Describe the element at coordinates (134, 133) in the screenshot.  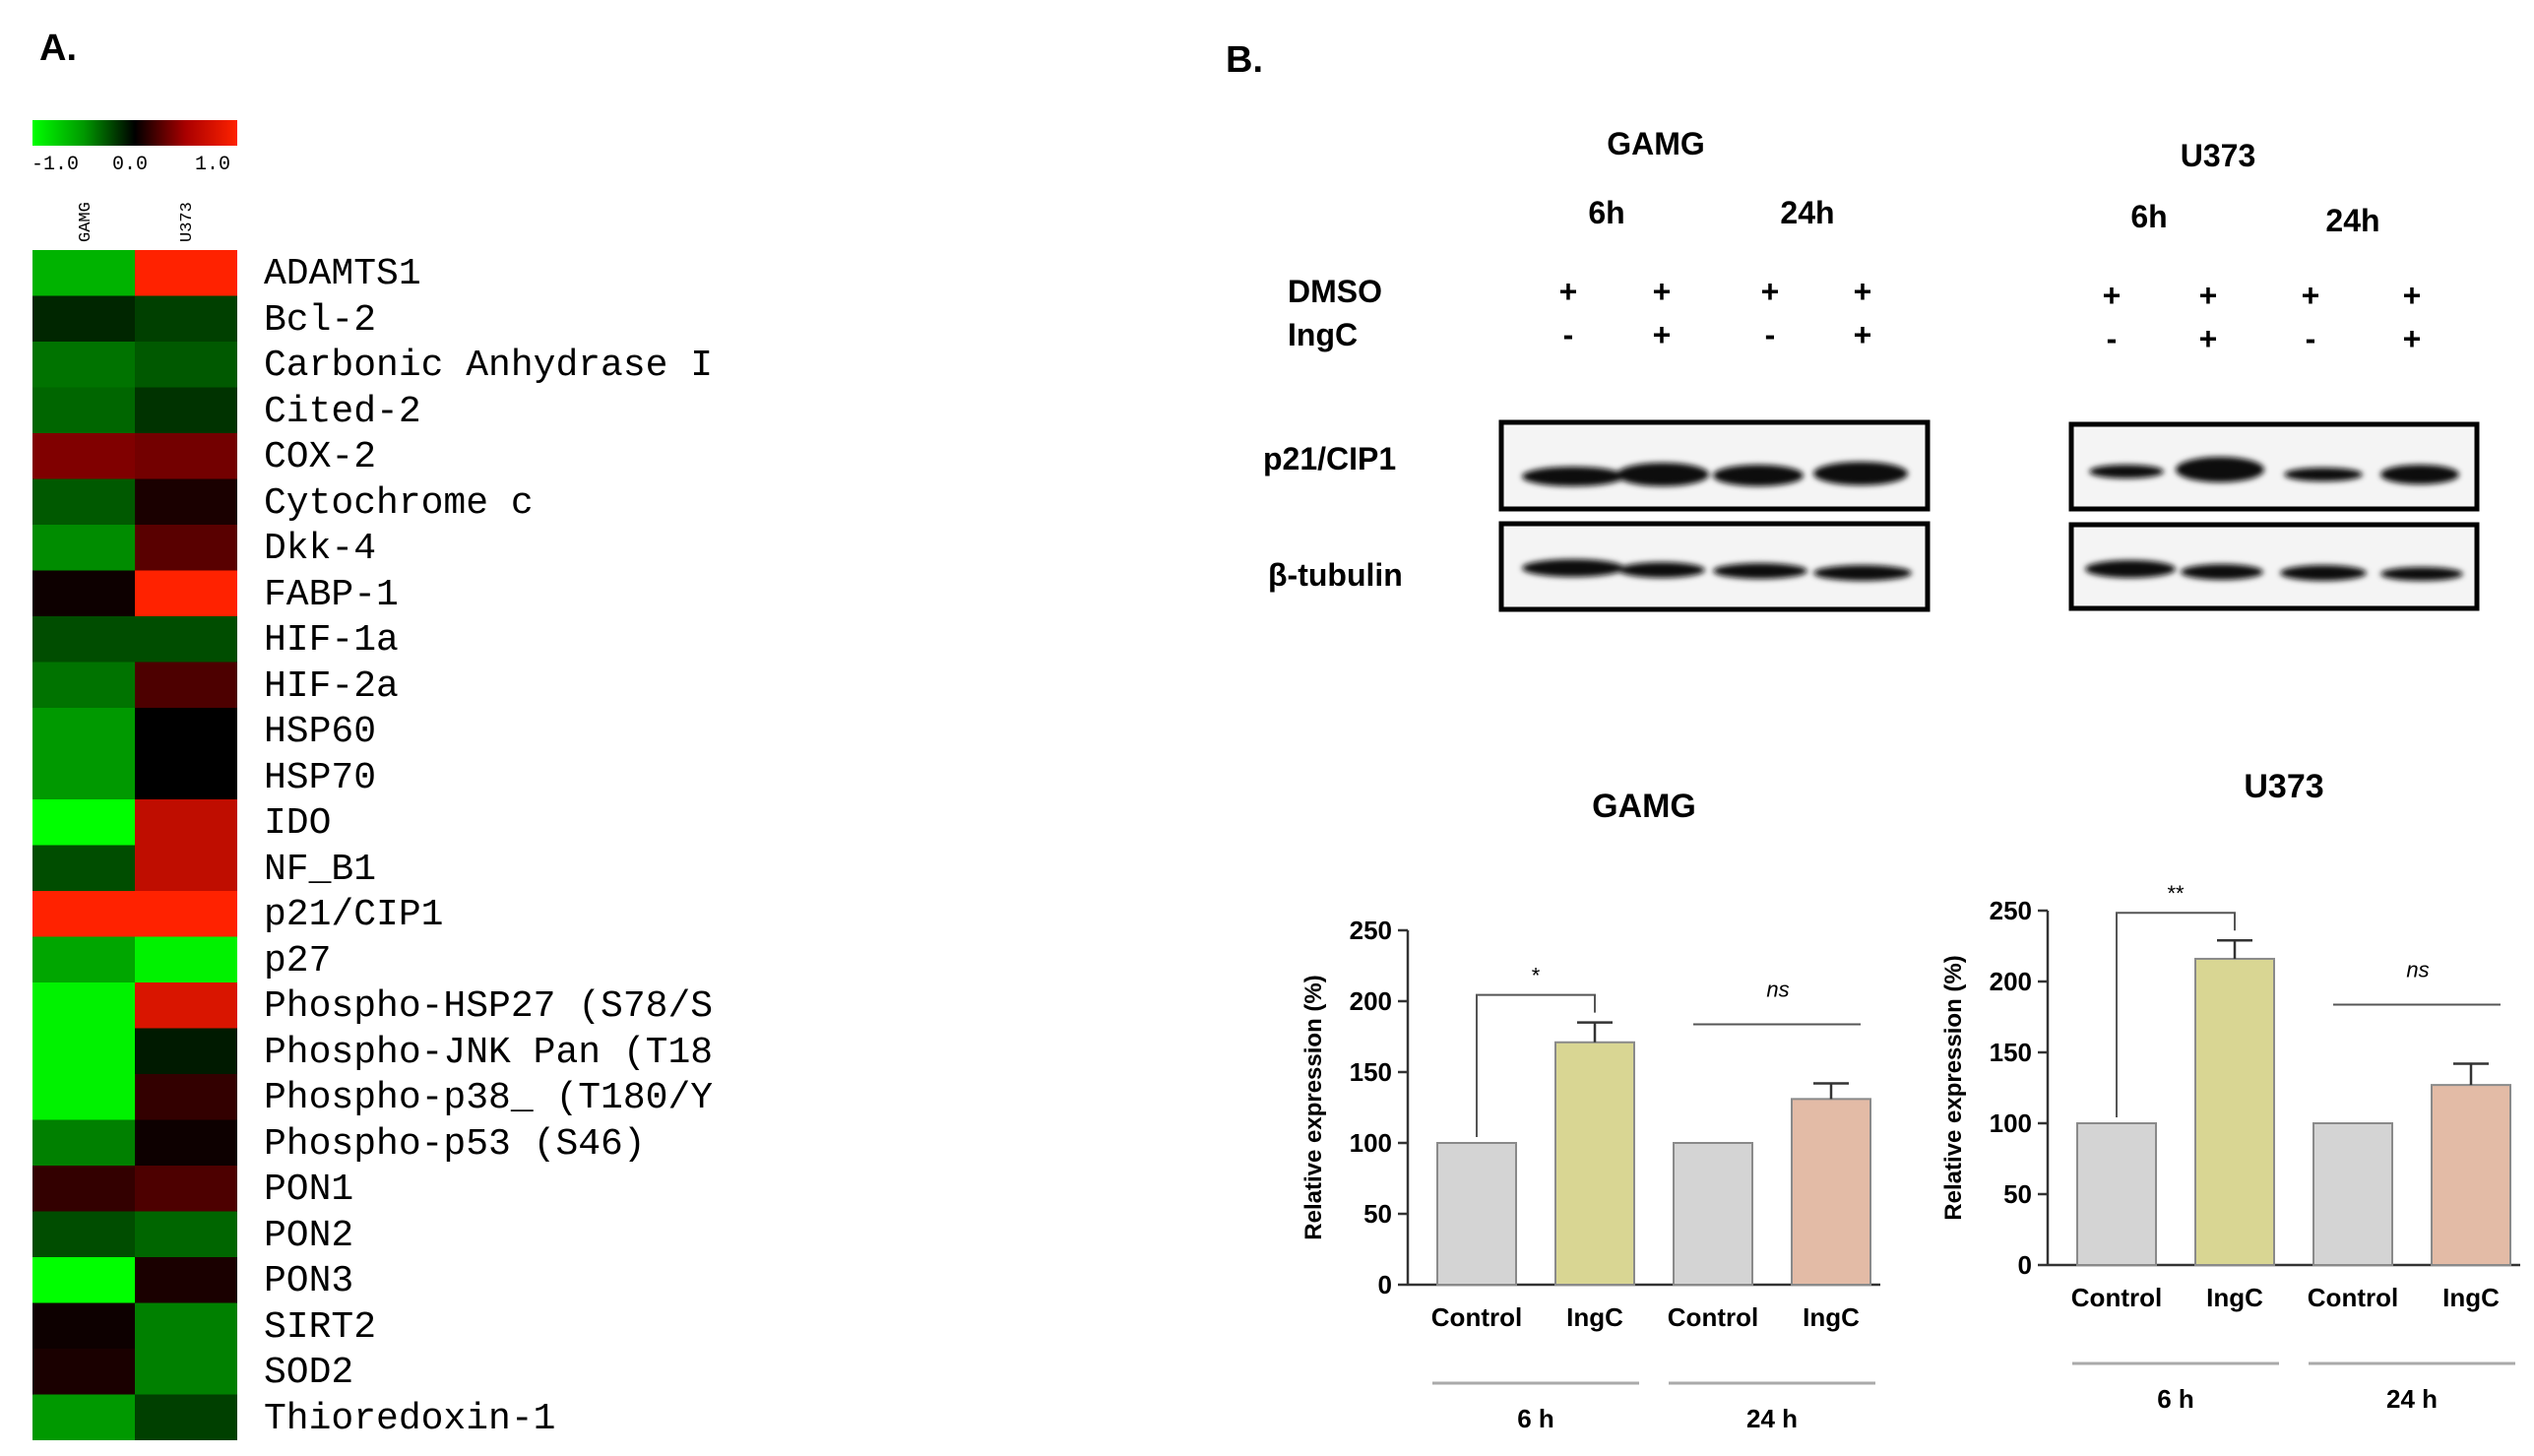
I see `heatmap-colorbar` at that location.